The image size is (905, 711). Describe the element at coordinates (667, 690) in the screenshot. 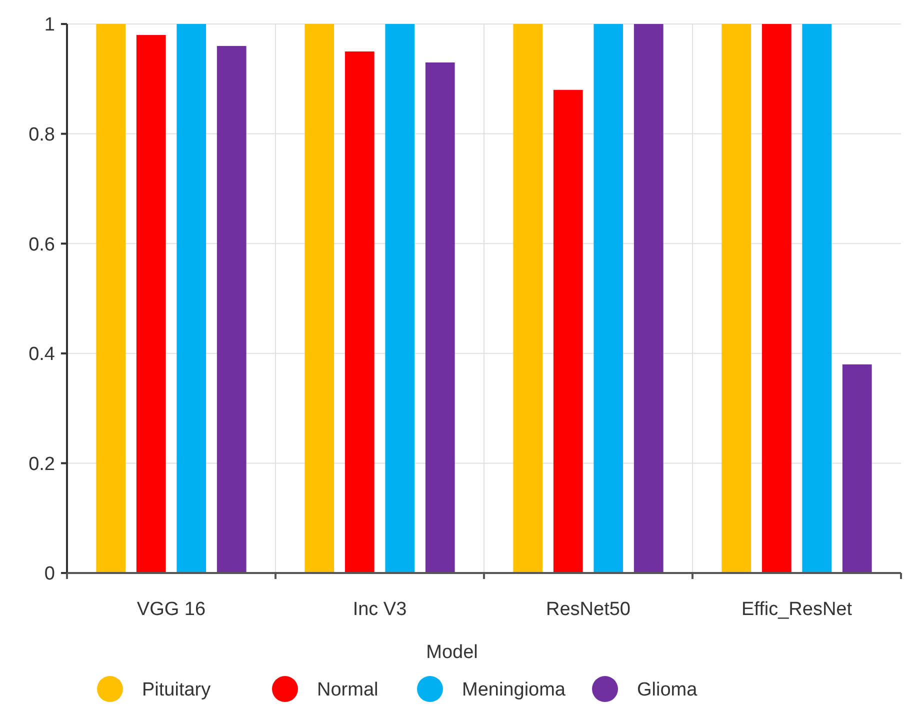

I see `legend-label: Glioma` at that location.